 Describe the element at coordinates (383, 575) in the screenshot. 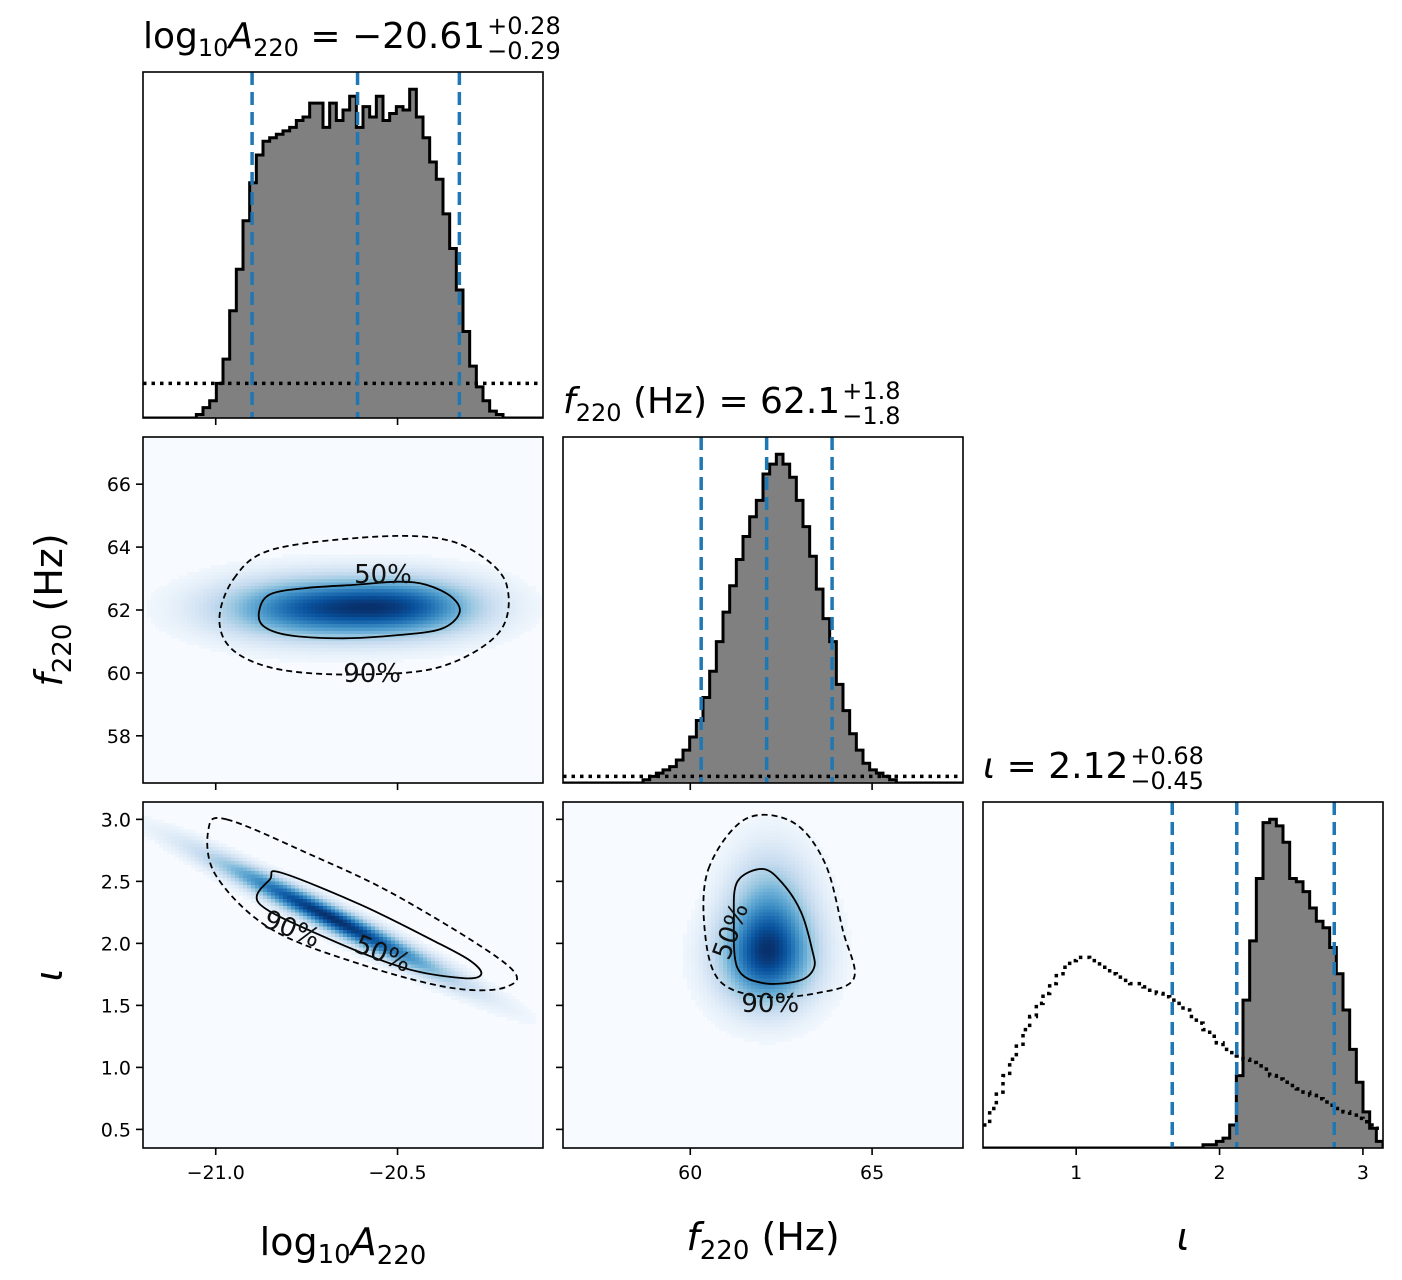

I see `contour-label: 50%` at that location.